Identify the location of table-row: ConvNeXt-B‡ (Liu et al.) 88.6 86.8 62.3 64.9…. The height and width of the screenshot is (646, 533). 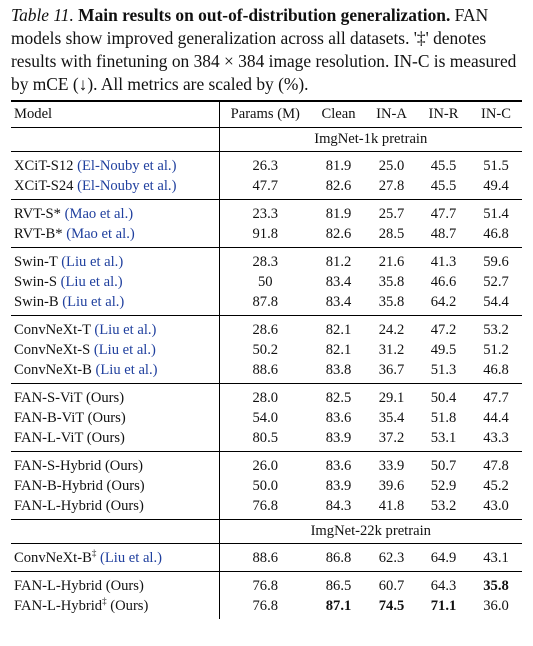
(266, 557).